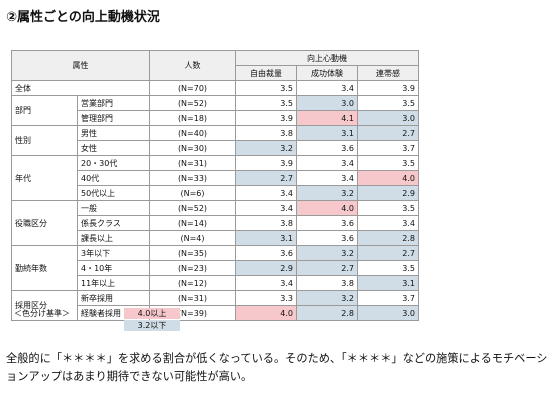 The width and height of the screenshot is (560, 400). What do you see at coordinates (266, 148) in the screenshot?
I see `value-col1: 3.2` at bounding box center [266, 148].